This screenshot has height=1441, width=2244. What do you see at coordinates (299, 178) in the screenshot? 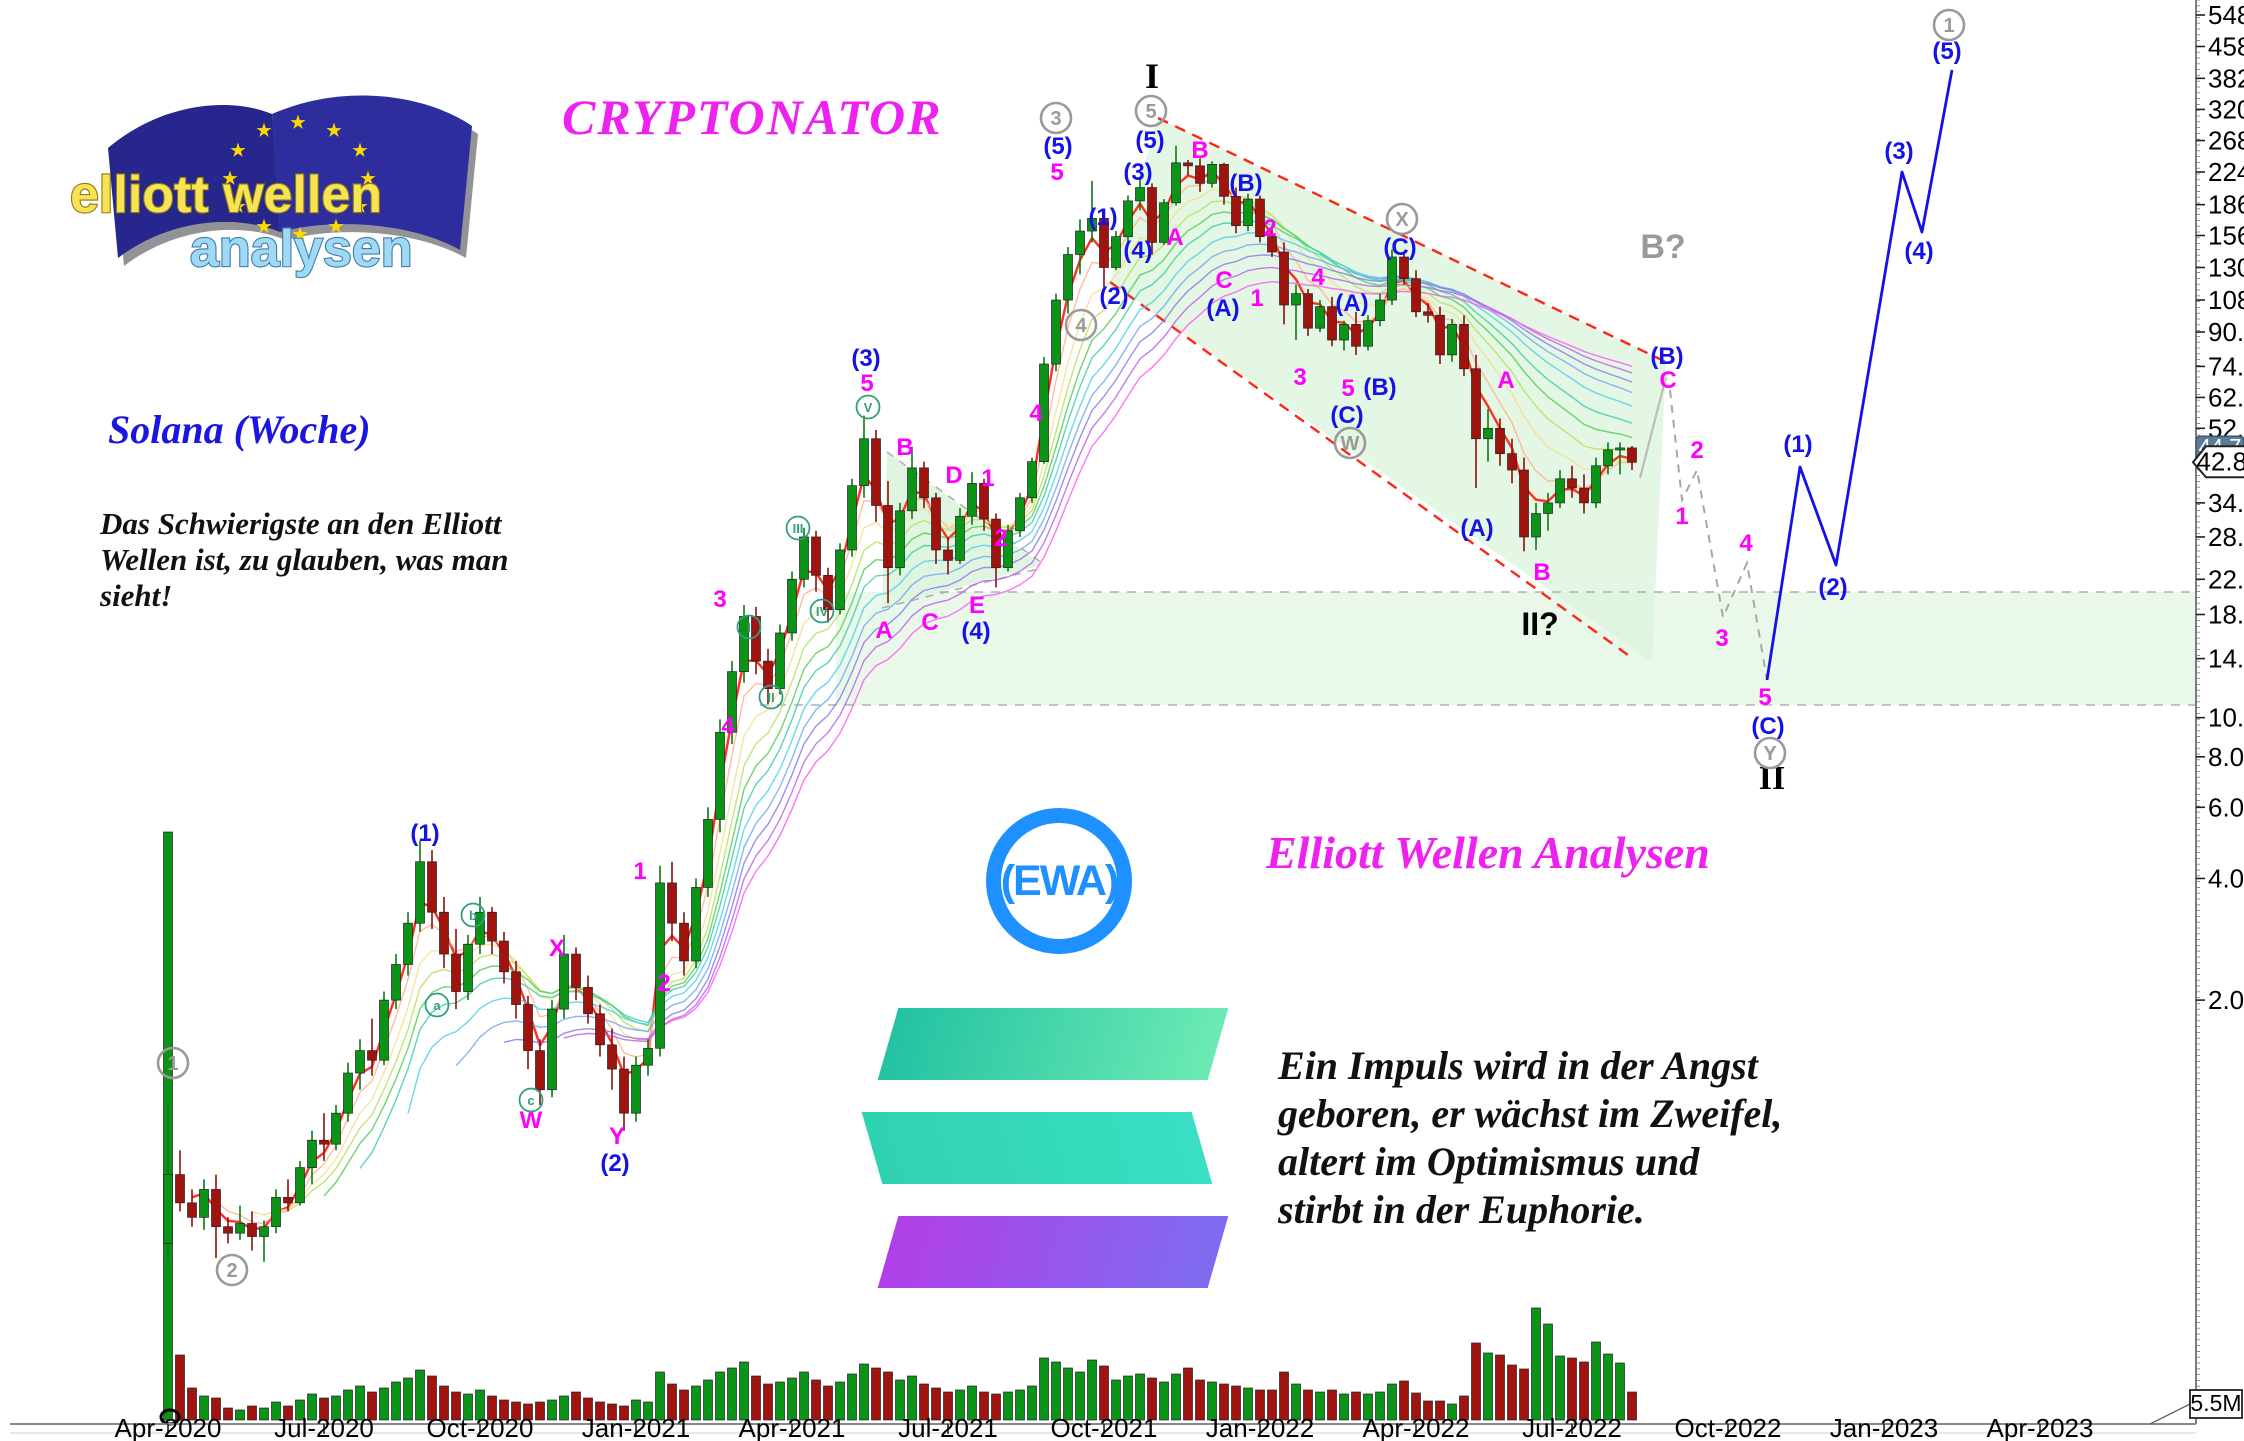
I see `eu-stars: ★ ★ ★ ★ ★ ★ ★ ★ ★ ★ ★ ★` at bounding box center [299, 178].